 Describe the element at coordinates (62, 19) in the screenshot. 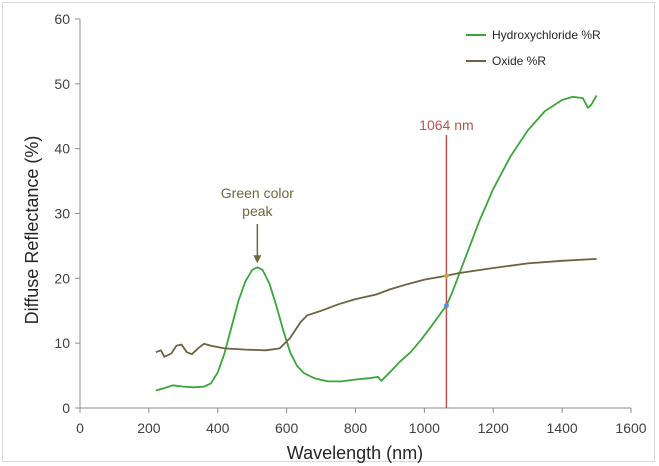

I see `y-tick-label: 60` at that location.